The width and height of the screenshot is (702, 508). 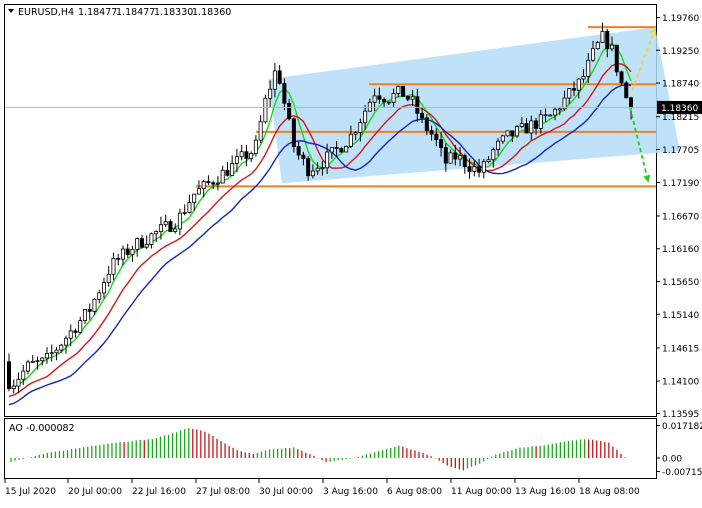 I want to click on ao-label: AO -0.000082, so click(x=42, y=428).